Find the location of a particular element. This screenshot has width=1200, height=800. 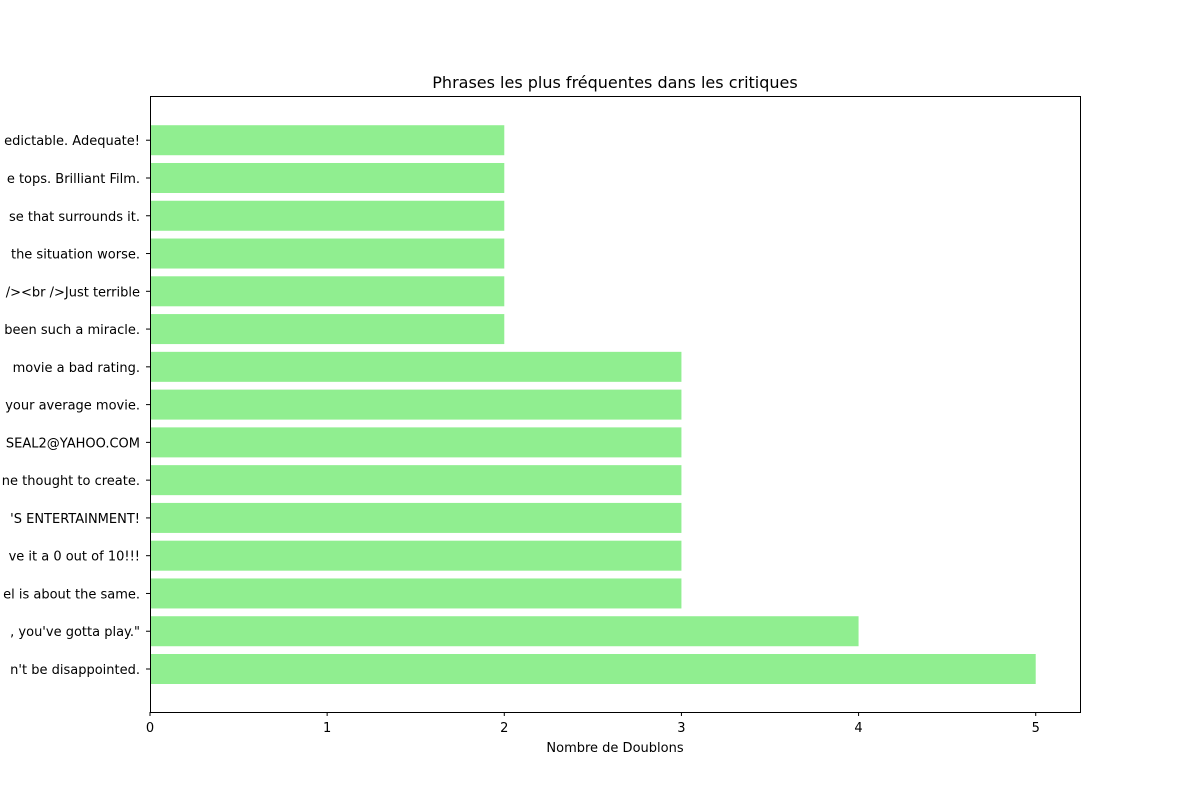

x-tick-label: 4 is located at coordinates (858, 728).